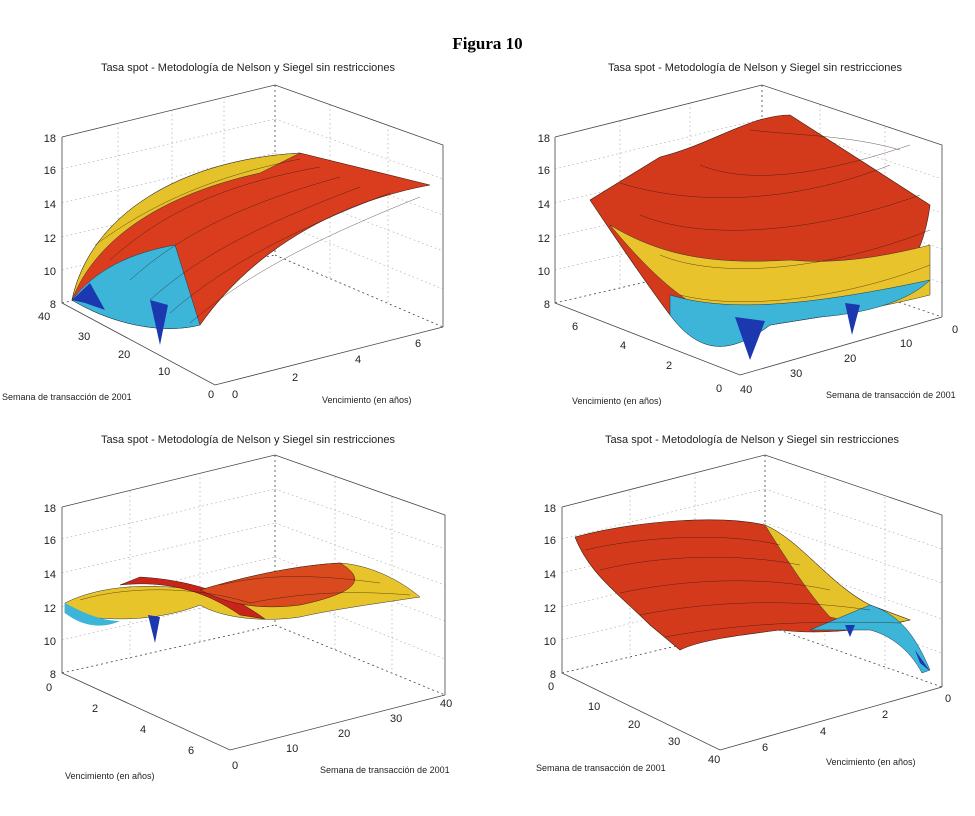 The width and height of the screenshot is (975, 816). I want to click on chart-3-box, so click(253, 602).